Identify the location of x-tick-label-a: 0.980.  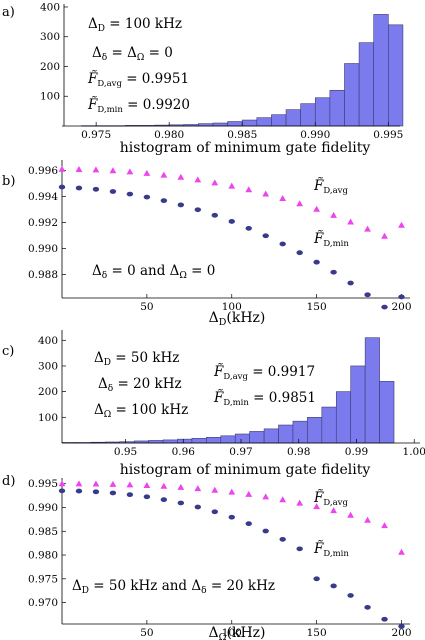
(169, 135).